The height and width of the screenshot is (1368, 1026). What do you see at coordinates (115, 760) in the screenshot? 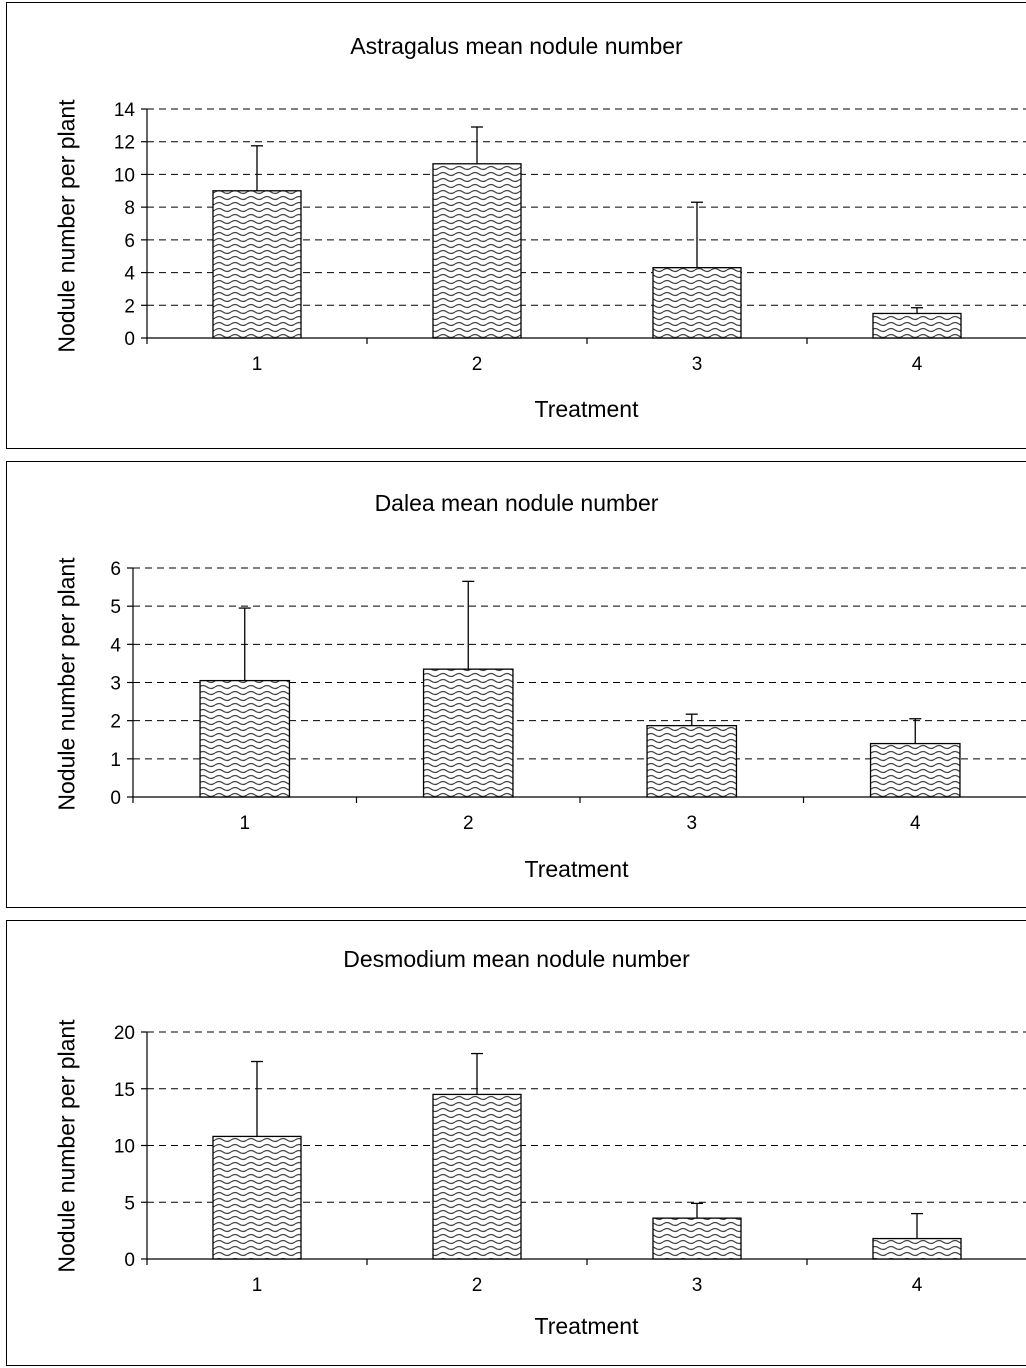
I see `y-tick-label: 1` at bounding box center [115, 760].